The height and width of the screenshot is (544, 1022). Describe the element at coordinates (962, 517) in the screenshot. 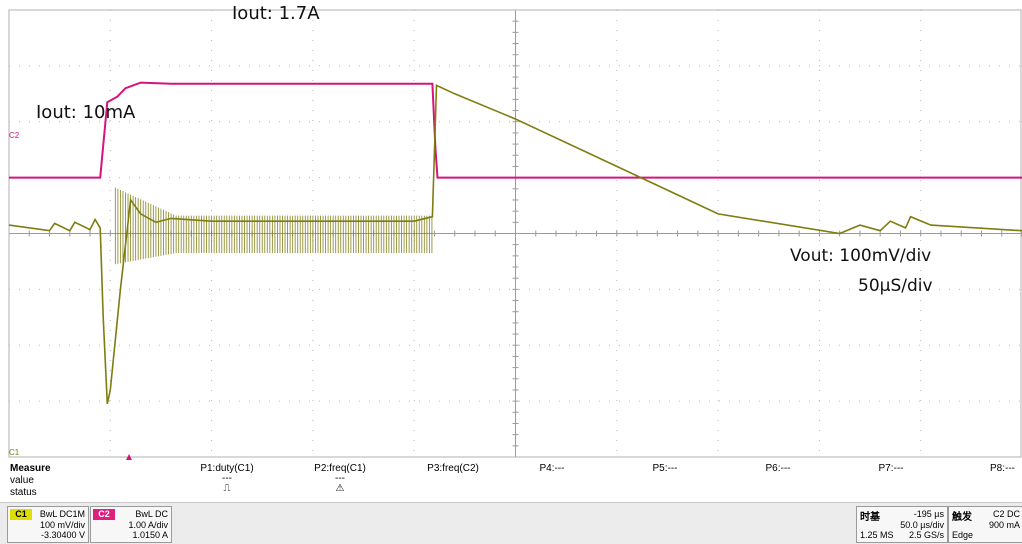

I see `trigger-label: 触发` at that location.